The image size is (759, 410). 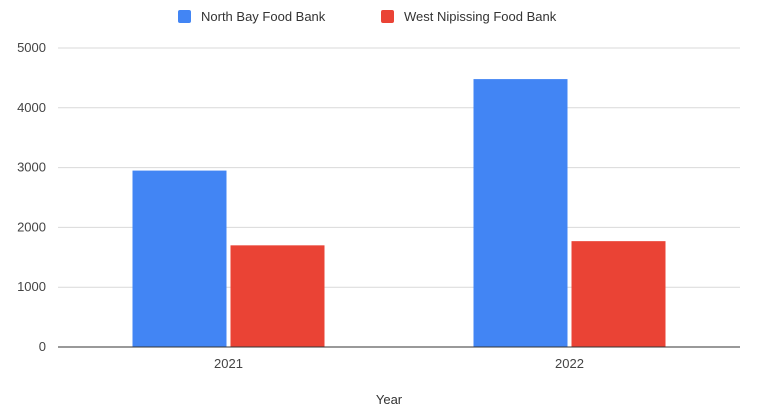 I want to click on y-tick-label: 4000, so click(x=31, y=107).